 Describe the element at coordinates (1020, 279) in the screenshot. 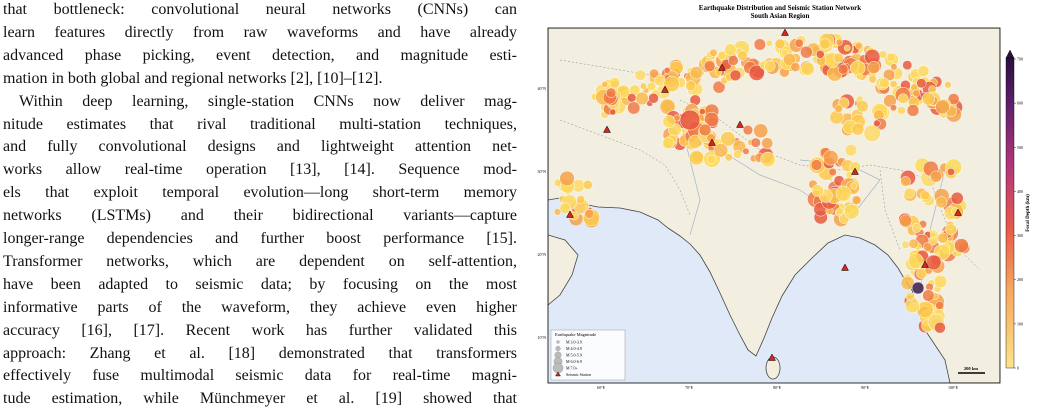

I see `colorbar-tick-label: 200` at that location.